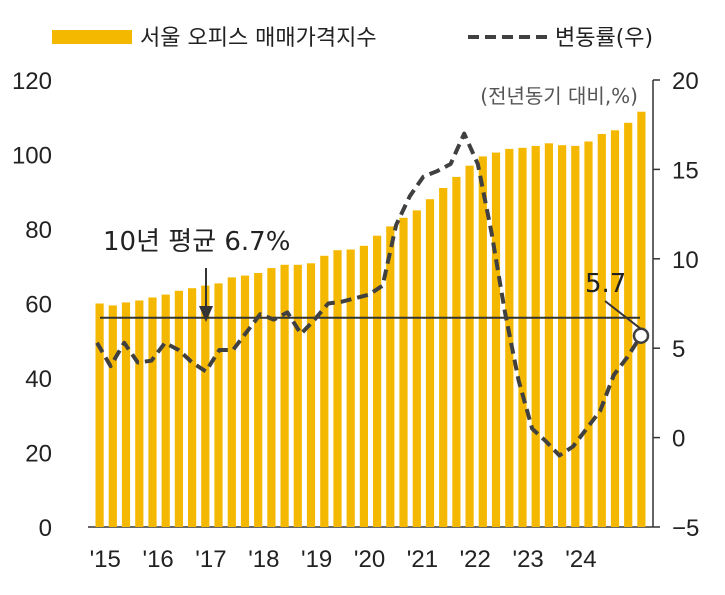 This screenshot has height=595, width=725. Describe the element at coordinates (105, 559) in the screenshot. I see `x-tick-label: '15` at that location.